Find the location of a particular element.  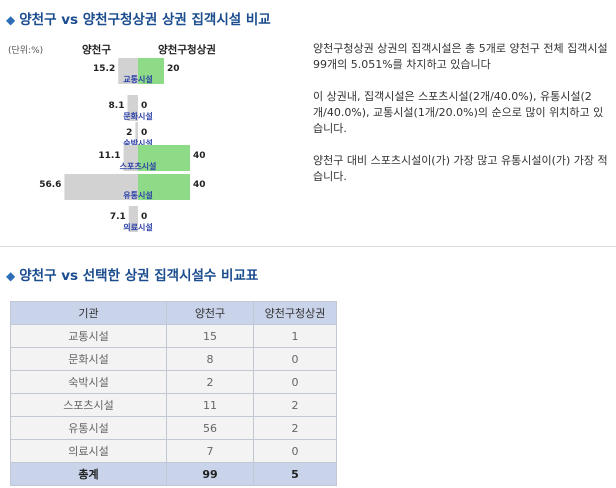

value-label-district-row-0: 20 is located at coordinates (173, 69).